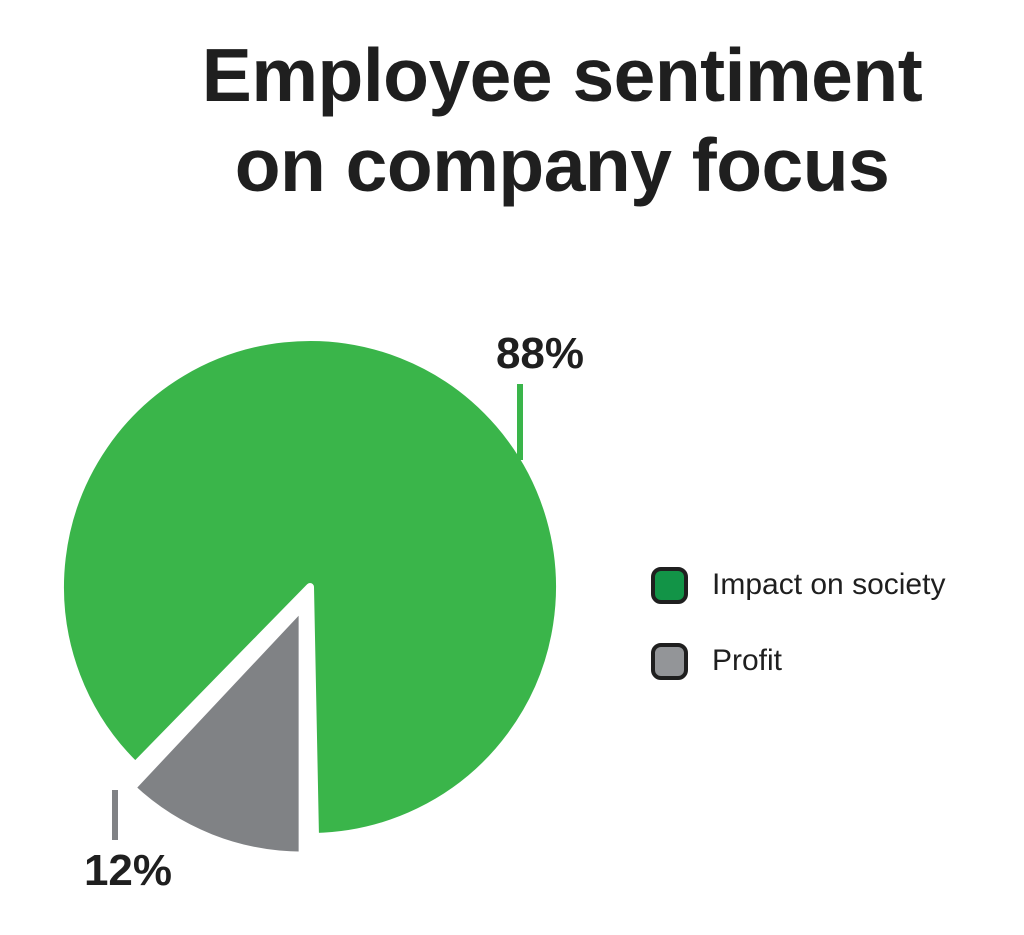  What do you see at coordinates (128, 870) in the screenshot?
I see `data-label-profit: 12%` at bounding box center [128, 870].